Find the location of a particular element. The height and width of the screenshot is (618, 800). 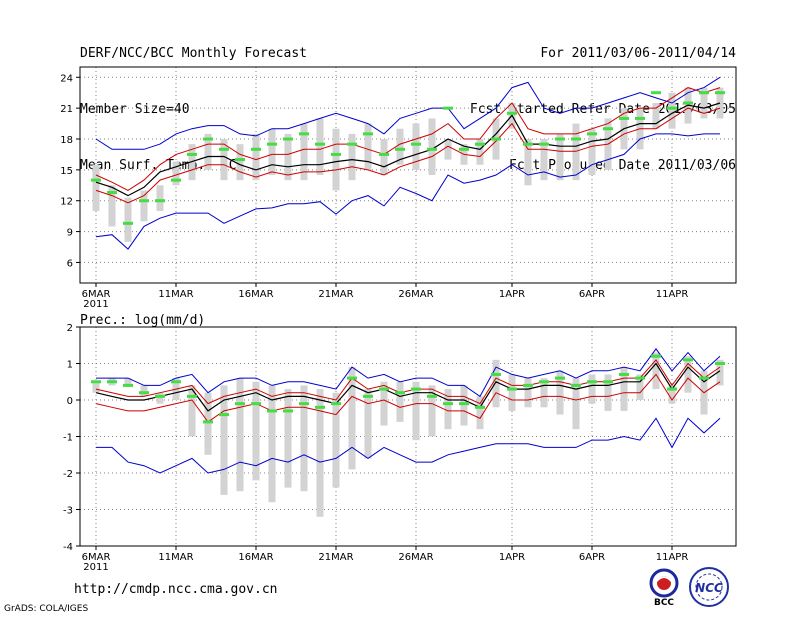

bcc-logo-ring is located at coordinates (664, 583).